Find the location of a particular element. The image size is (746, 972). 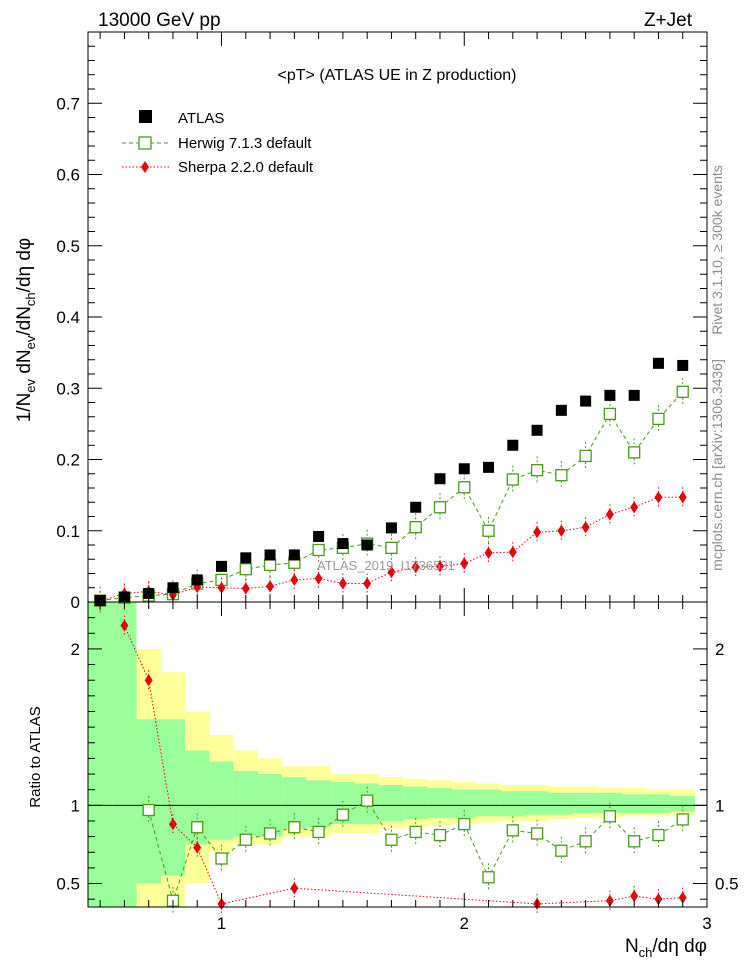

main-y-tick-label: 0.6 is located at coordinates (68, 175).